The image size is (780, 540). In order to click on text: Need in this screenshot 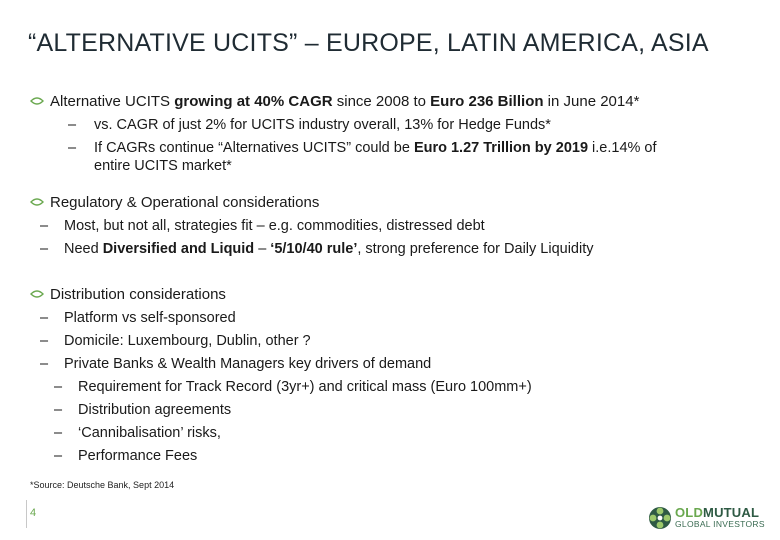, I will do `click(83, 249)`.